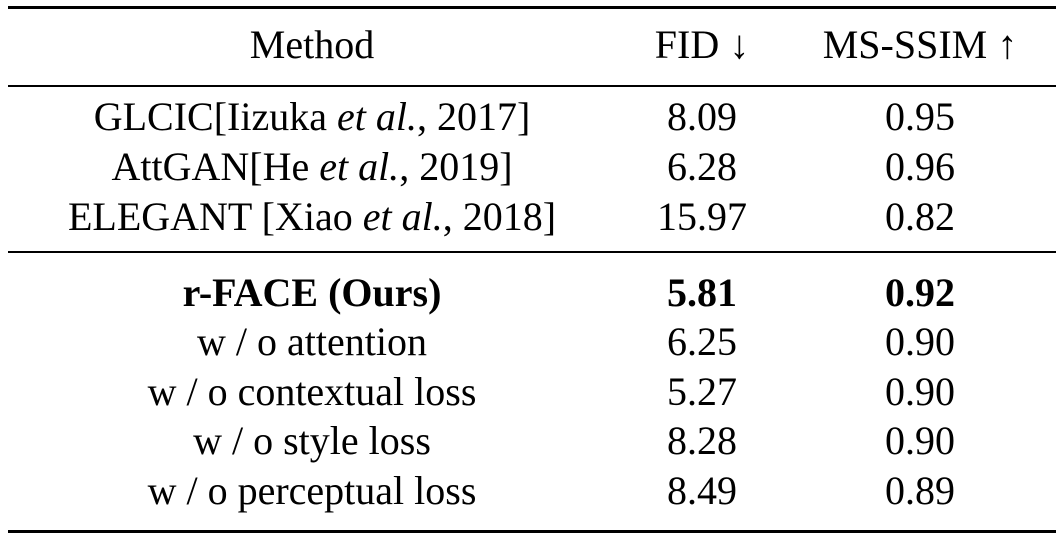 Image resolution: width=1064 pixels, height=540 pixels. What do you see at coordinates (312, 44) in the screenshot?
I see `header-method: Method` at bounding box center [312, 44].